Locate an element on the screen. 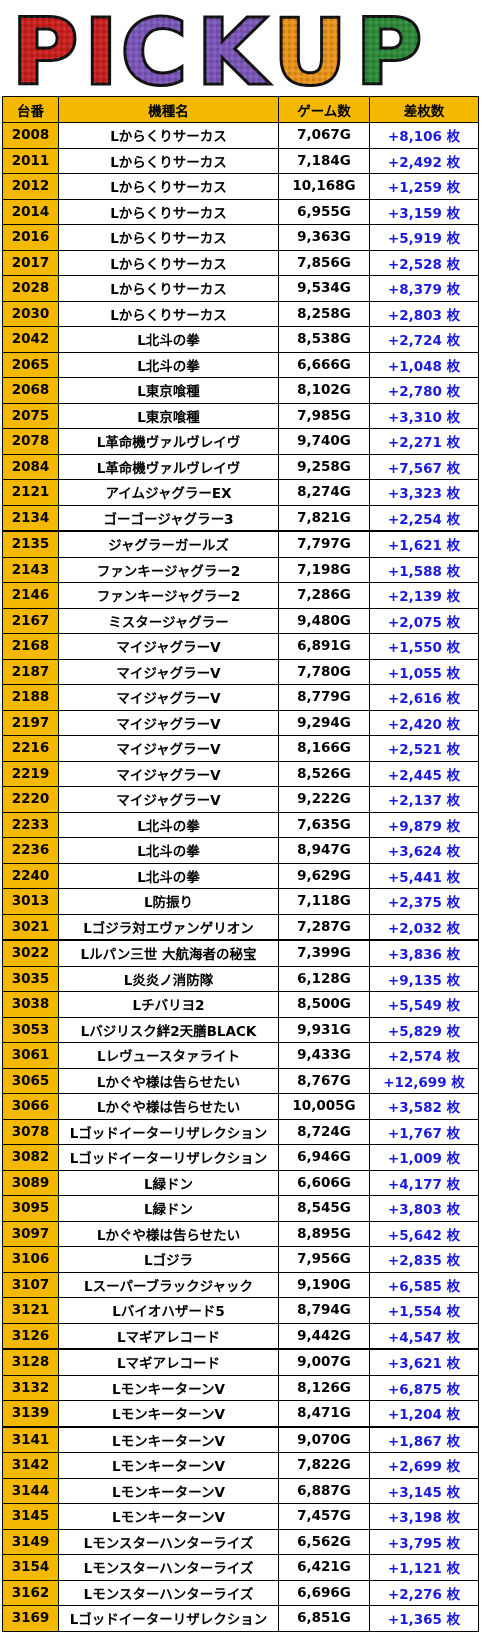 The image size is (482, 1640). table-row: 3142 LモンキーターンV 7,822G +2,699 枚 is located at coordinates (240, 1465).